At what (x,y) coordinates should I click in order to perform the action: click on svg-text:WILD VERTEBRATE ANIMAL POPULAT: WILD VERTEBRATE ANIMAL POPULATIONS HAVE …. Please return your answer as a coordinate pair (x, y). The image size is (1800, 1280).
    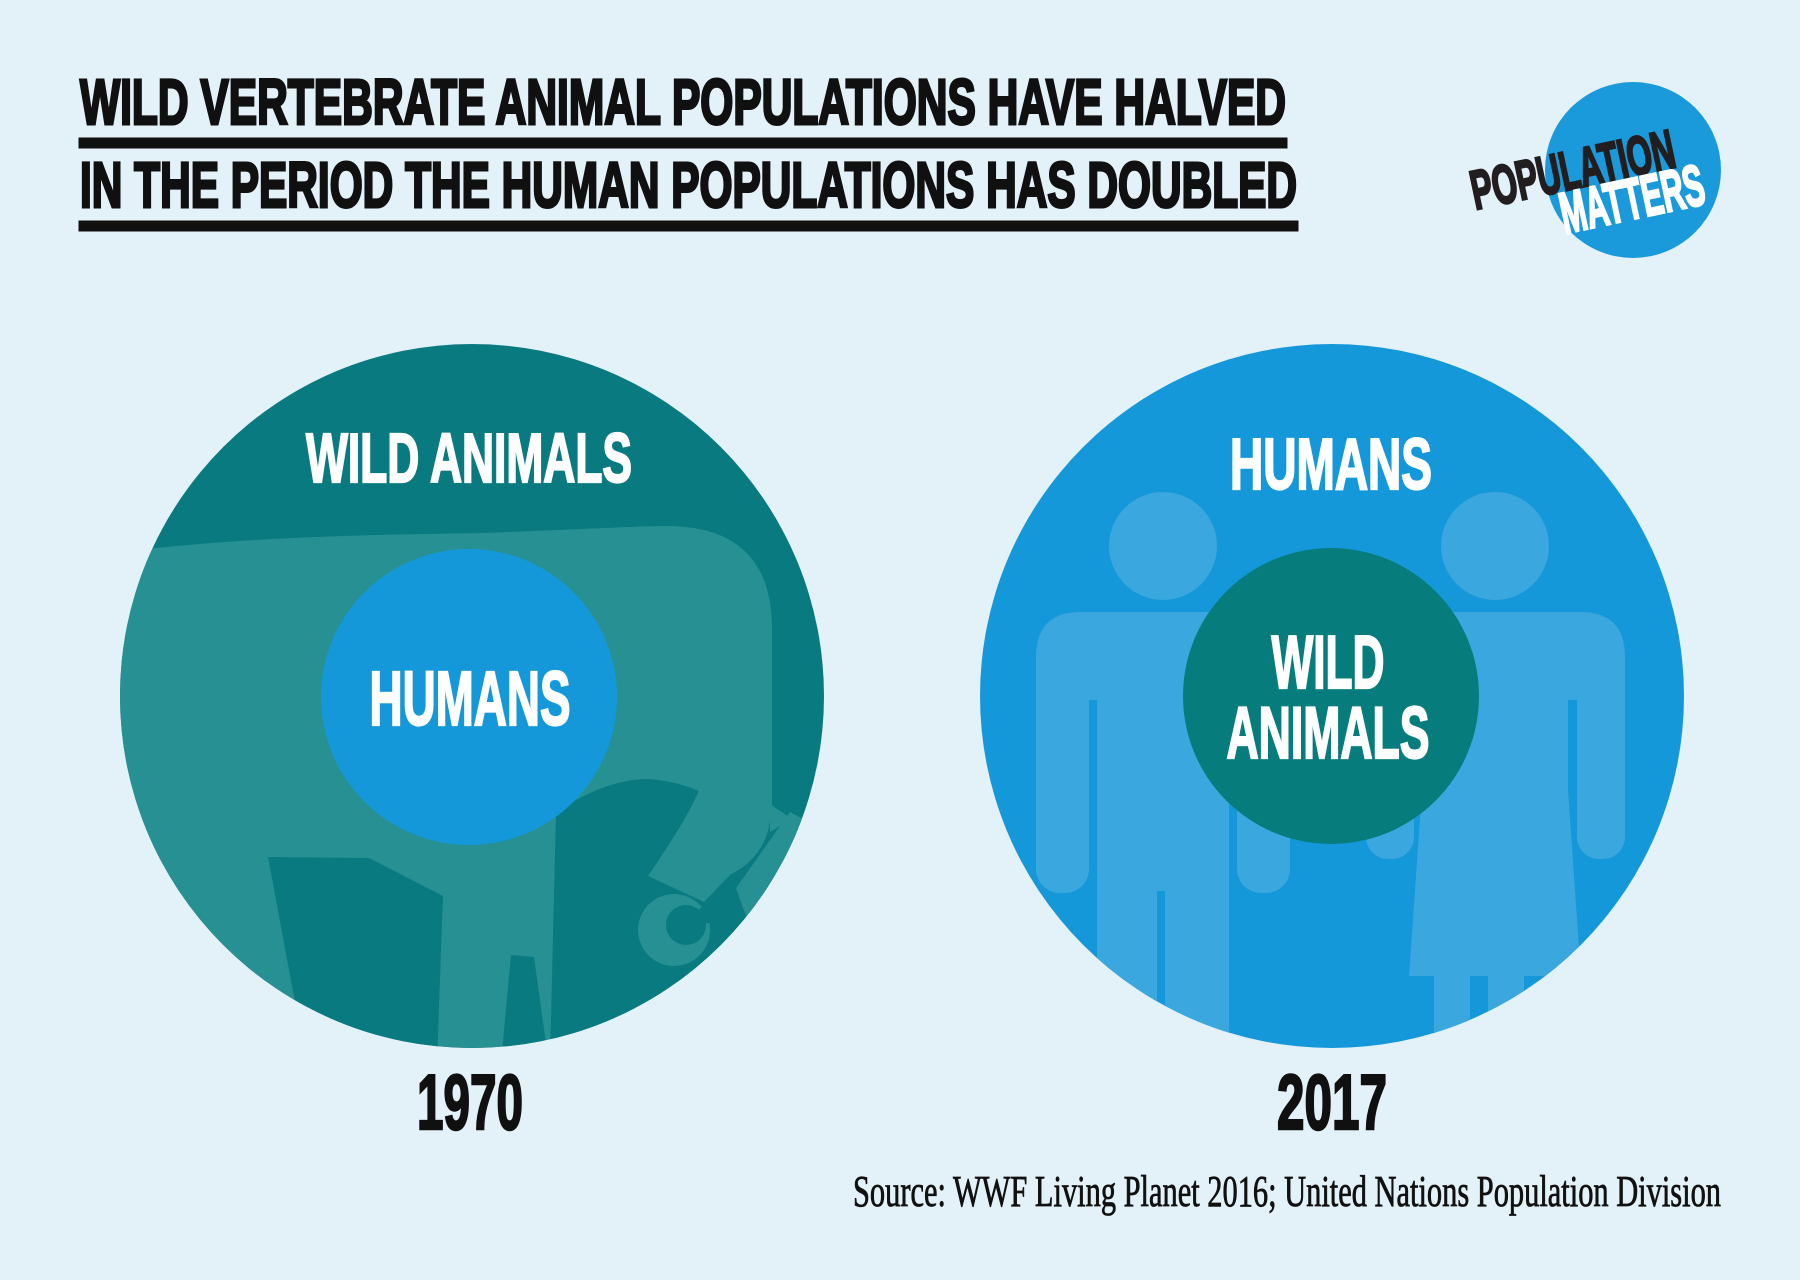
    Looking at the image, I should click on (683, 102).